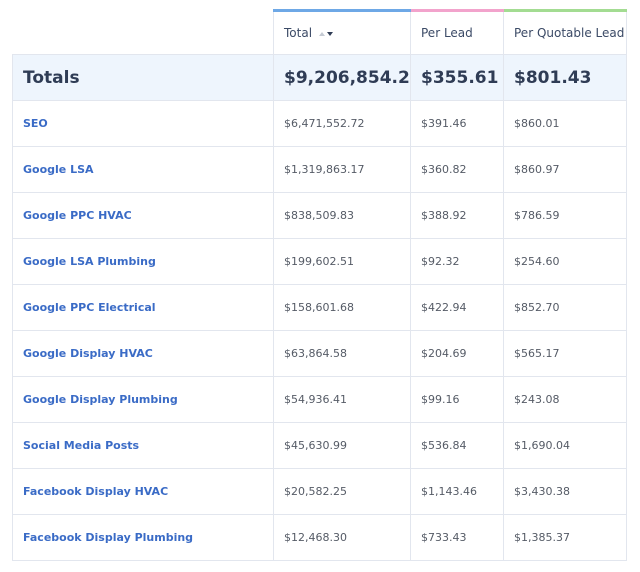 The image size is (640, 572). Describe the element at coordinates (565, 491) in the screenshot. I see `cell-value: $3,430.38` at that location.